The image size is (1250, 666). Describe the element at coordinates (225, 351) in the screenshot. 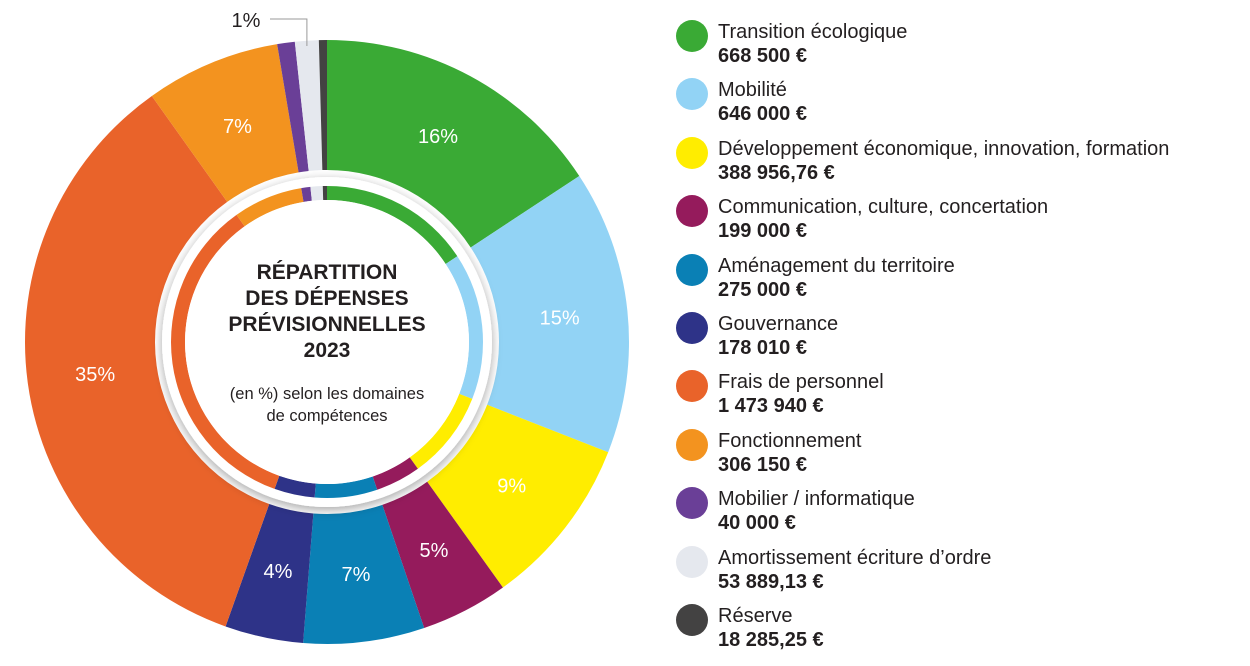

I see `inner-slice-frais-de-personnel` at that location.